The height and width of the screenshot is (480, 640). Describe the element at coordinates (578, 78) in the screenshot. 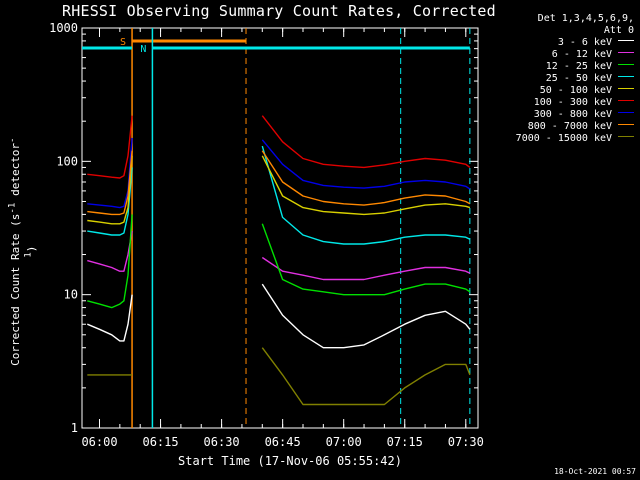

I see `legend-entry-label: 25 - 50 keV` at that location.